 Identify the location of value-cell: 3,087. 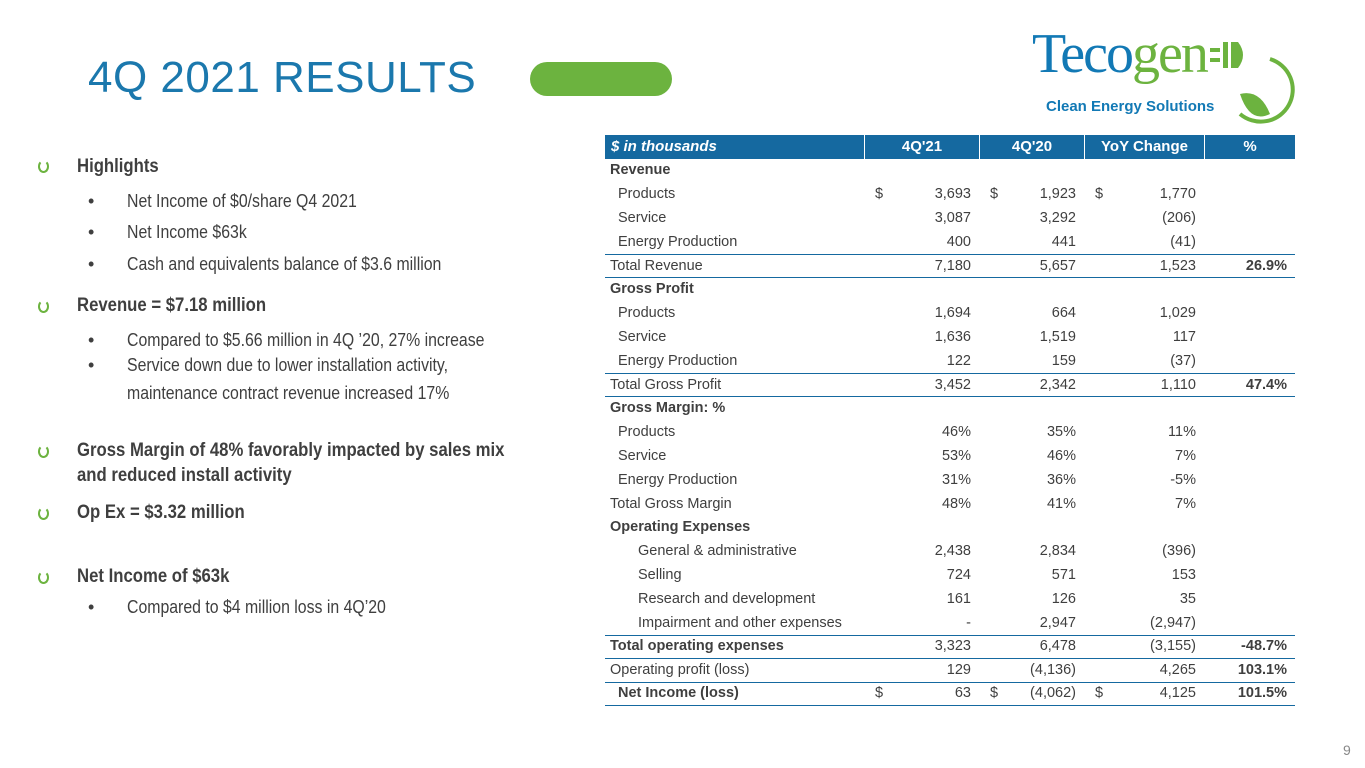
(922, 218).